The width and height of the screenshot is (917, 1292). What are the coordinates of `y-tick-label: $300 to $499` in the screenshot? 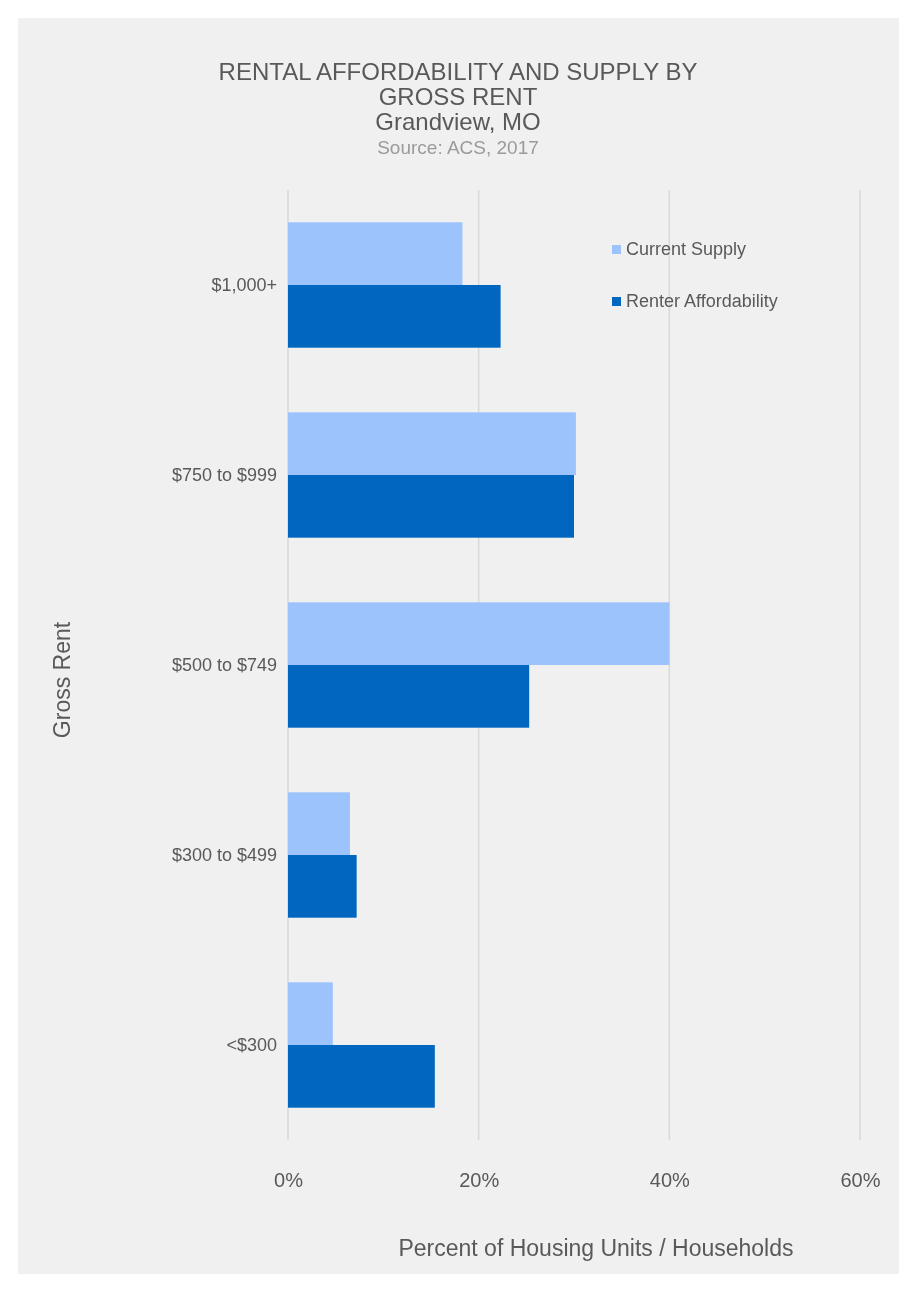 It's located at (224, 854).